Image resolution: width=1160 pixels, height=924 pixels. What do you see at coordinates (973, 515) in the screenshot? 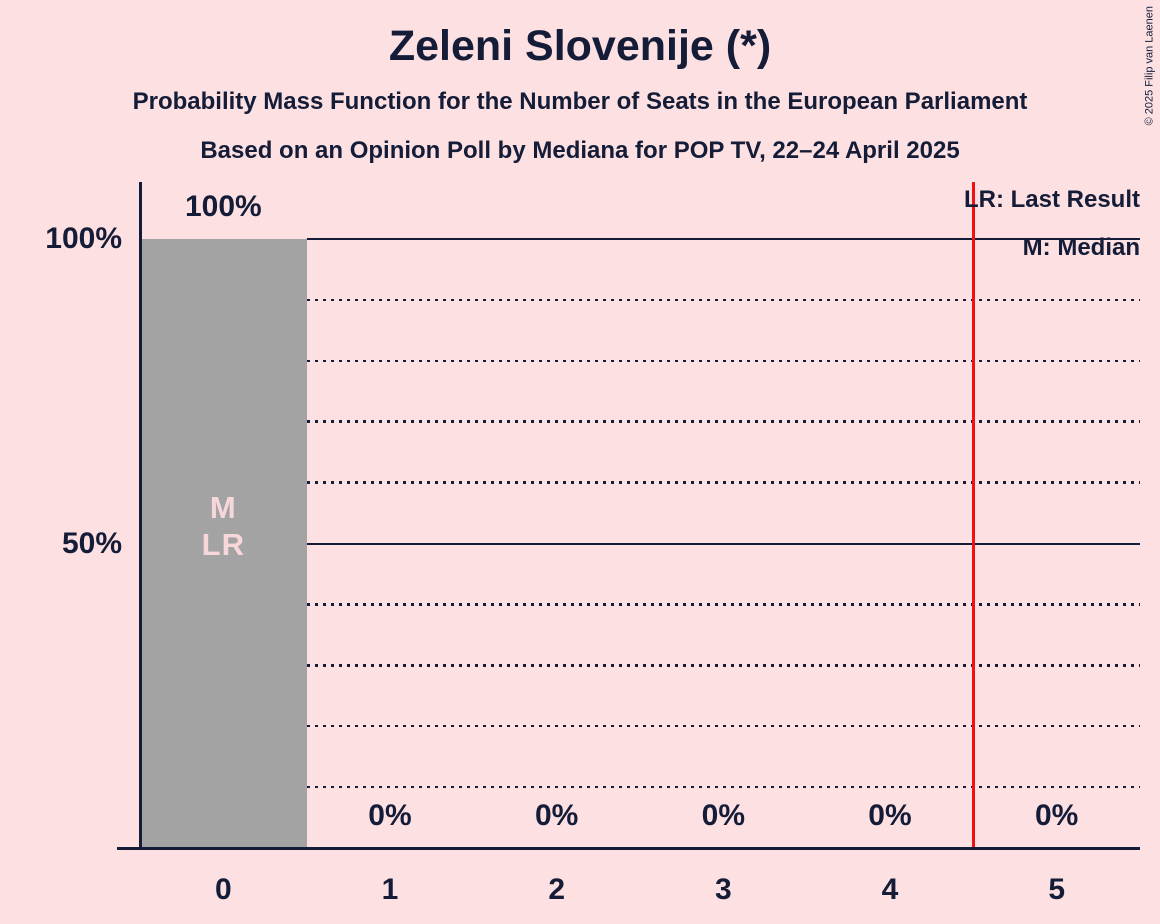
I see `red-reference-line` at bounding box center [973, 515].